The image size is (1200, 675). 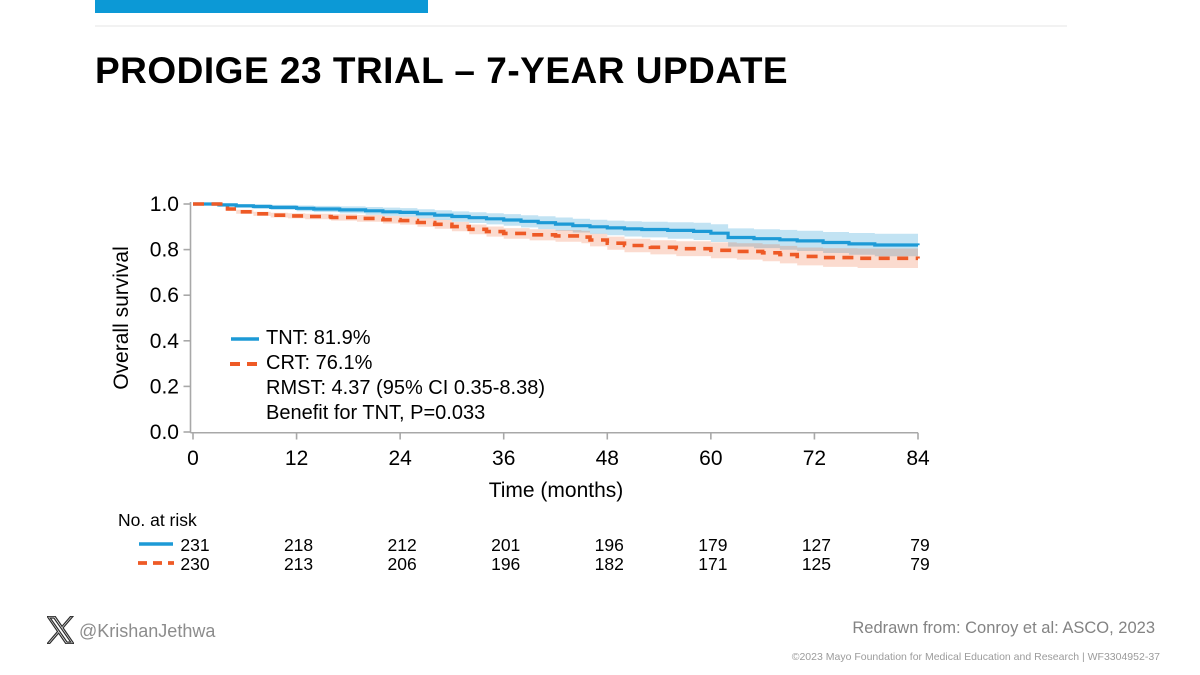 What do you see at coordinates (147, 631) in the screenshot?
I see `social-handle: @KrishanJethwa` at bounding box center [147, 631].